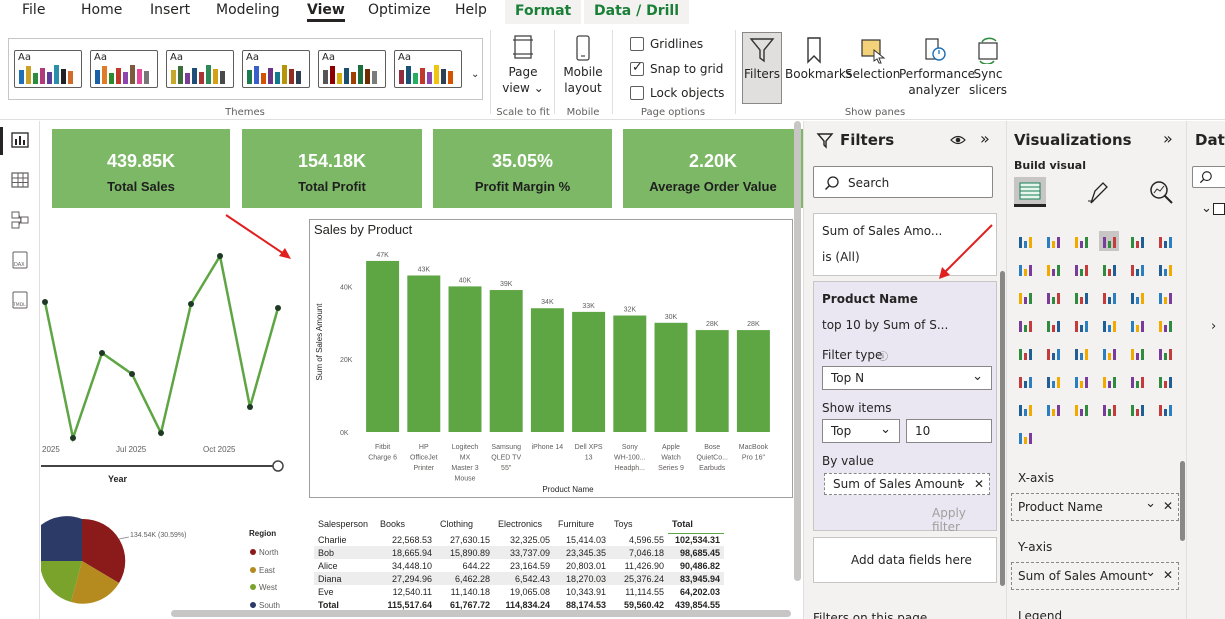 This screenshot has height=619, width=1225. Describe the element at coordinates (637, 93) in the screenshot. I see `lock-objects-checkbox` at that location.